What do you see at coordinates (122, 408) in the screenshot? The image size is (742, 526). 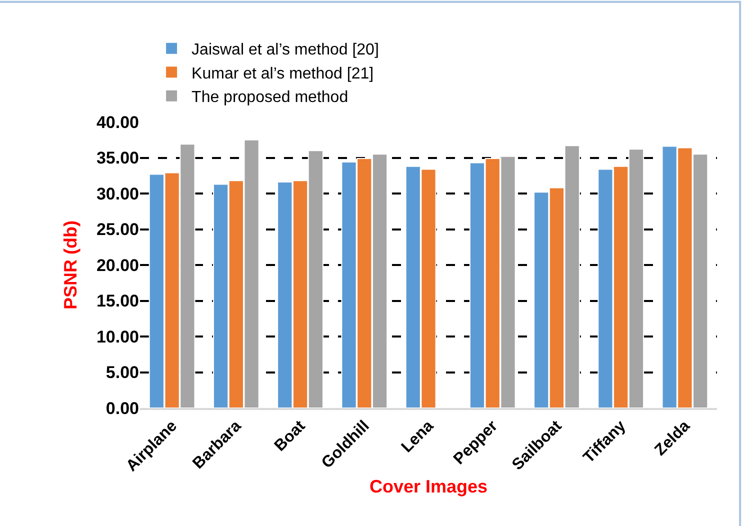 I see `y-tick-label: 0.00` at bounding box center [122, 408].